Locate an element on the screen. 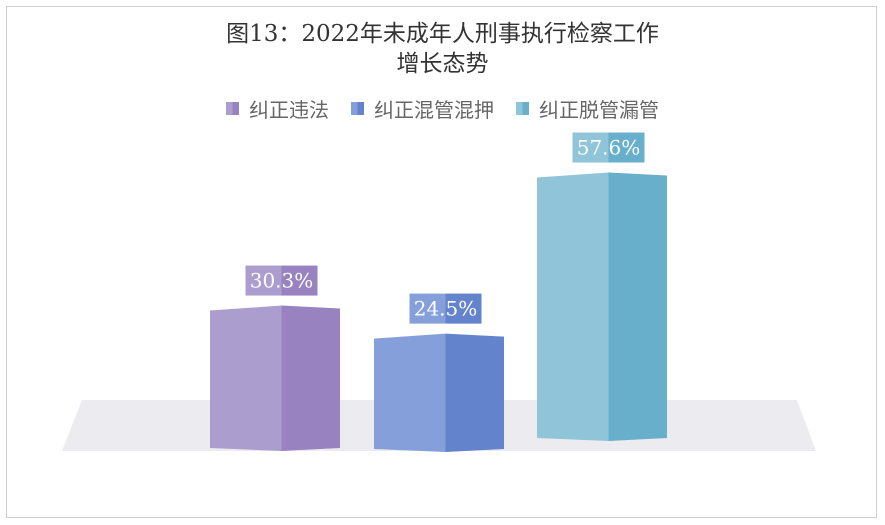 This screenshot has height=525, width=885. data-label: 24.5% is located at coordinates (446, 309).